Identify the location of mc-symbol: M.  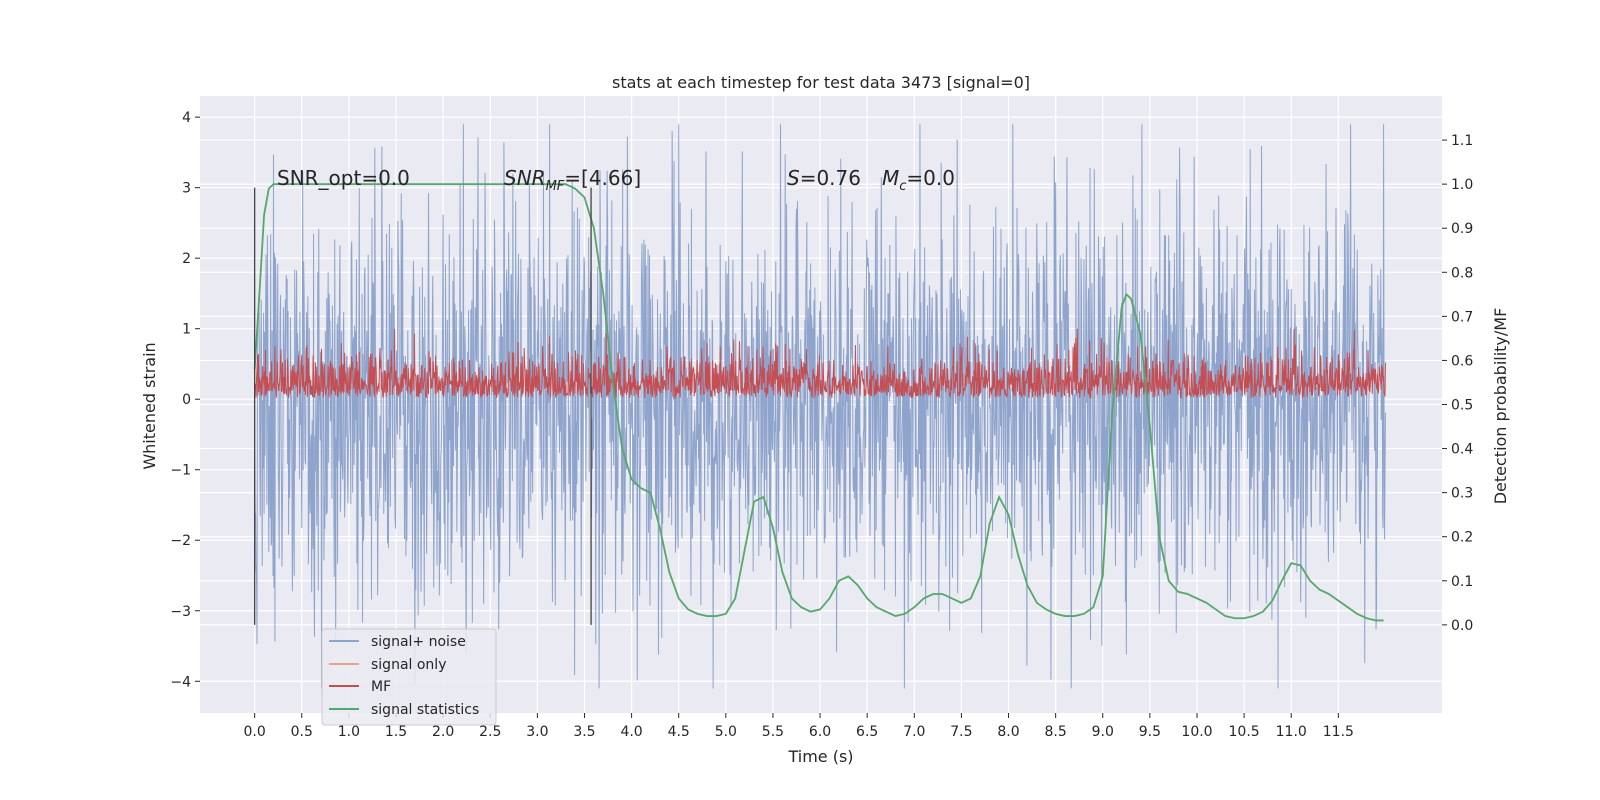
(890, 178).